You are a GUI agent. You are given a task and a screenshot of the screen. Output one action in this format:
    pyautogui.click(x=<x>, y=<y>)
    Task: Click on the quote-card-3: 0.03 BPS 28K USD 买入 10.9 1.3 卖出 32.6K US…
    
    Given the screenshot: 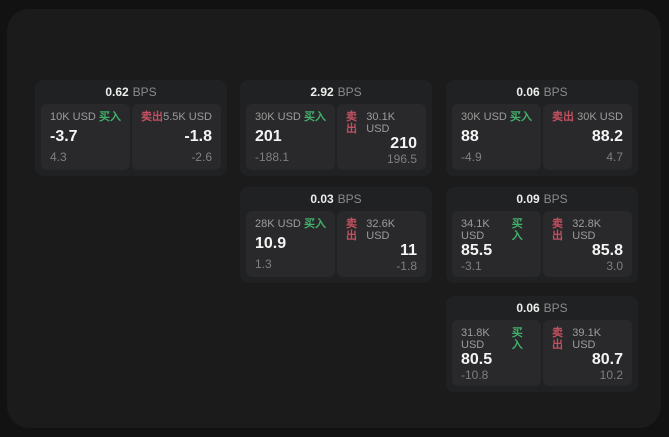 What is the action you would take?
    pyautogui.click(x=336, y=235)
    